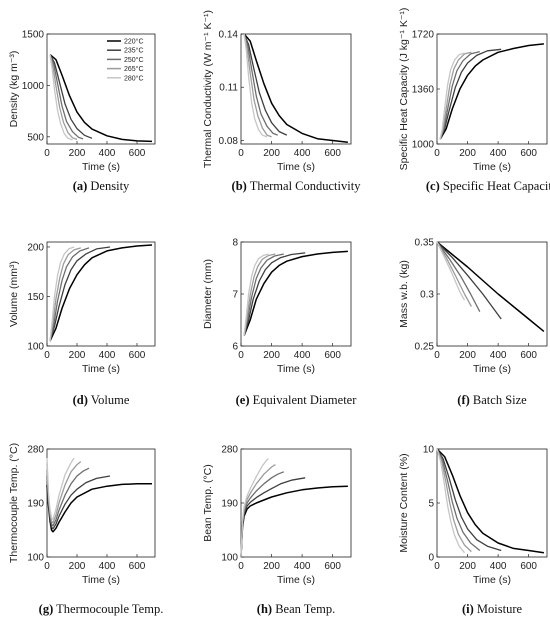  What do you see at coordinates (239, 186) in the screenshot?
I see `caption-letter: (b)` at bounding box center [239, 186].